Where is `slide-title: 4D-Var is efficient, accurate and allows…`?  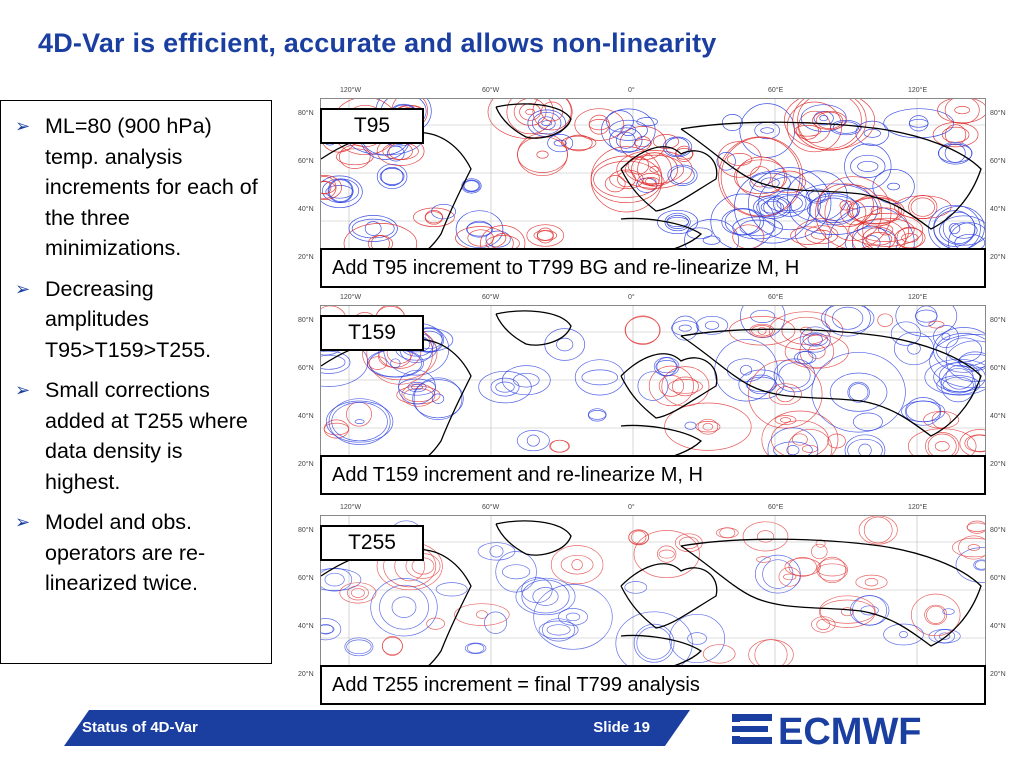
slide-title: 4D-Var is efficient, accurate and allows… is located at coordinates (377, 43).